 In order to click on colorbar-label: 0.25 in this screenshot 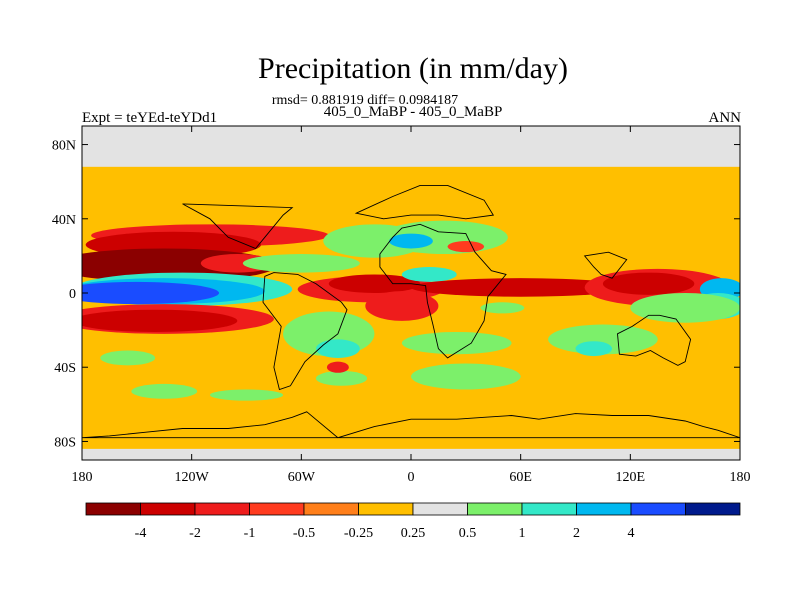, I will do `click(413, 533)`.